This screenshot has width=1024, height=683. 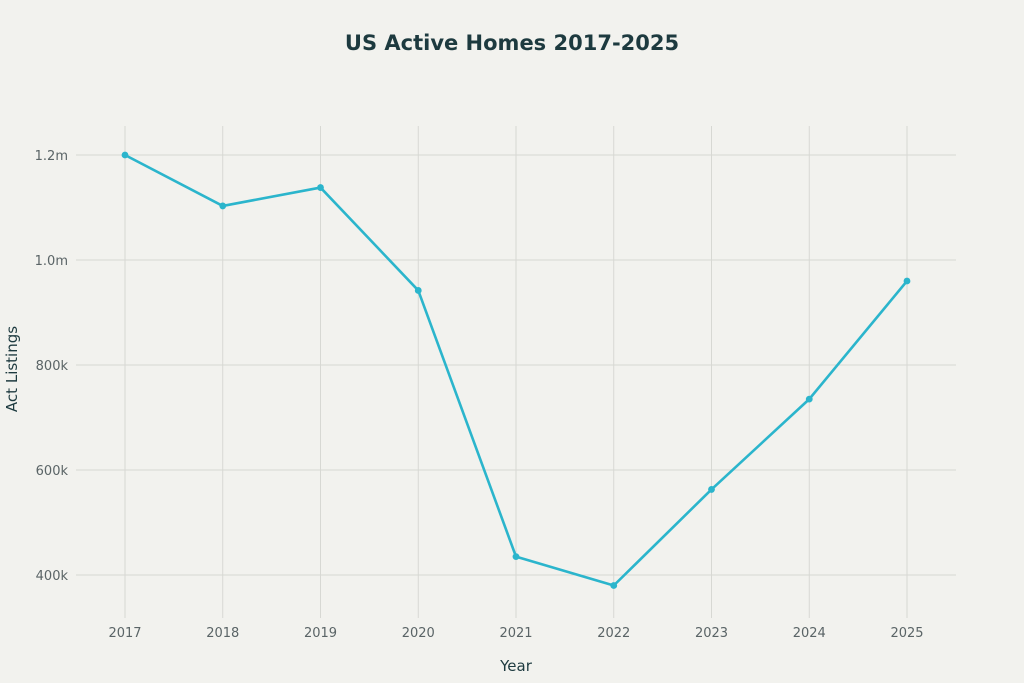 What do you see at coordinates (12, 369) in the screenshot?
I see `y-axis-title: Act Listings` at bounding box center [12, 369].